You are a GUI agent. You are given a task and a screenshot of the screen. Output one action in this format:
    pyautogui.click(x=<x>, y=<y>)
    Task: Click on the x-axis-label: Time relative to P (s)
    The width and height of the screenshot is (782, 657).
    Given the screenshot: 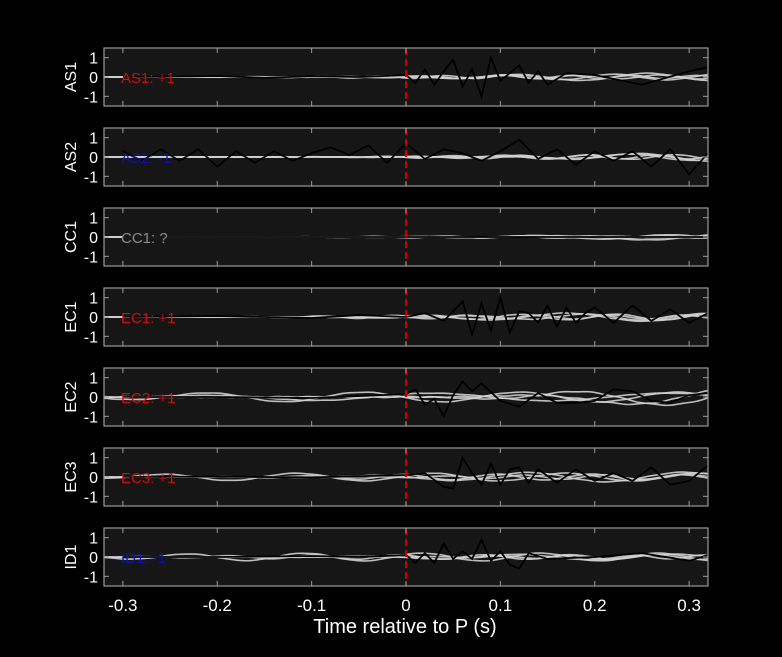 What is the action you would take?
    pyautogui.click(x=404, y=627)
    